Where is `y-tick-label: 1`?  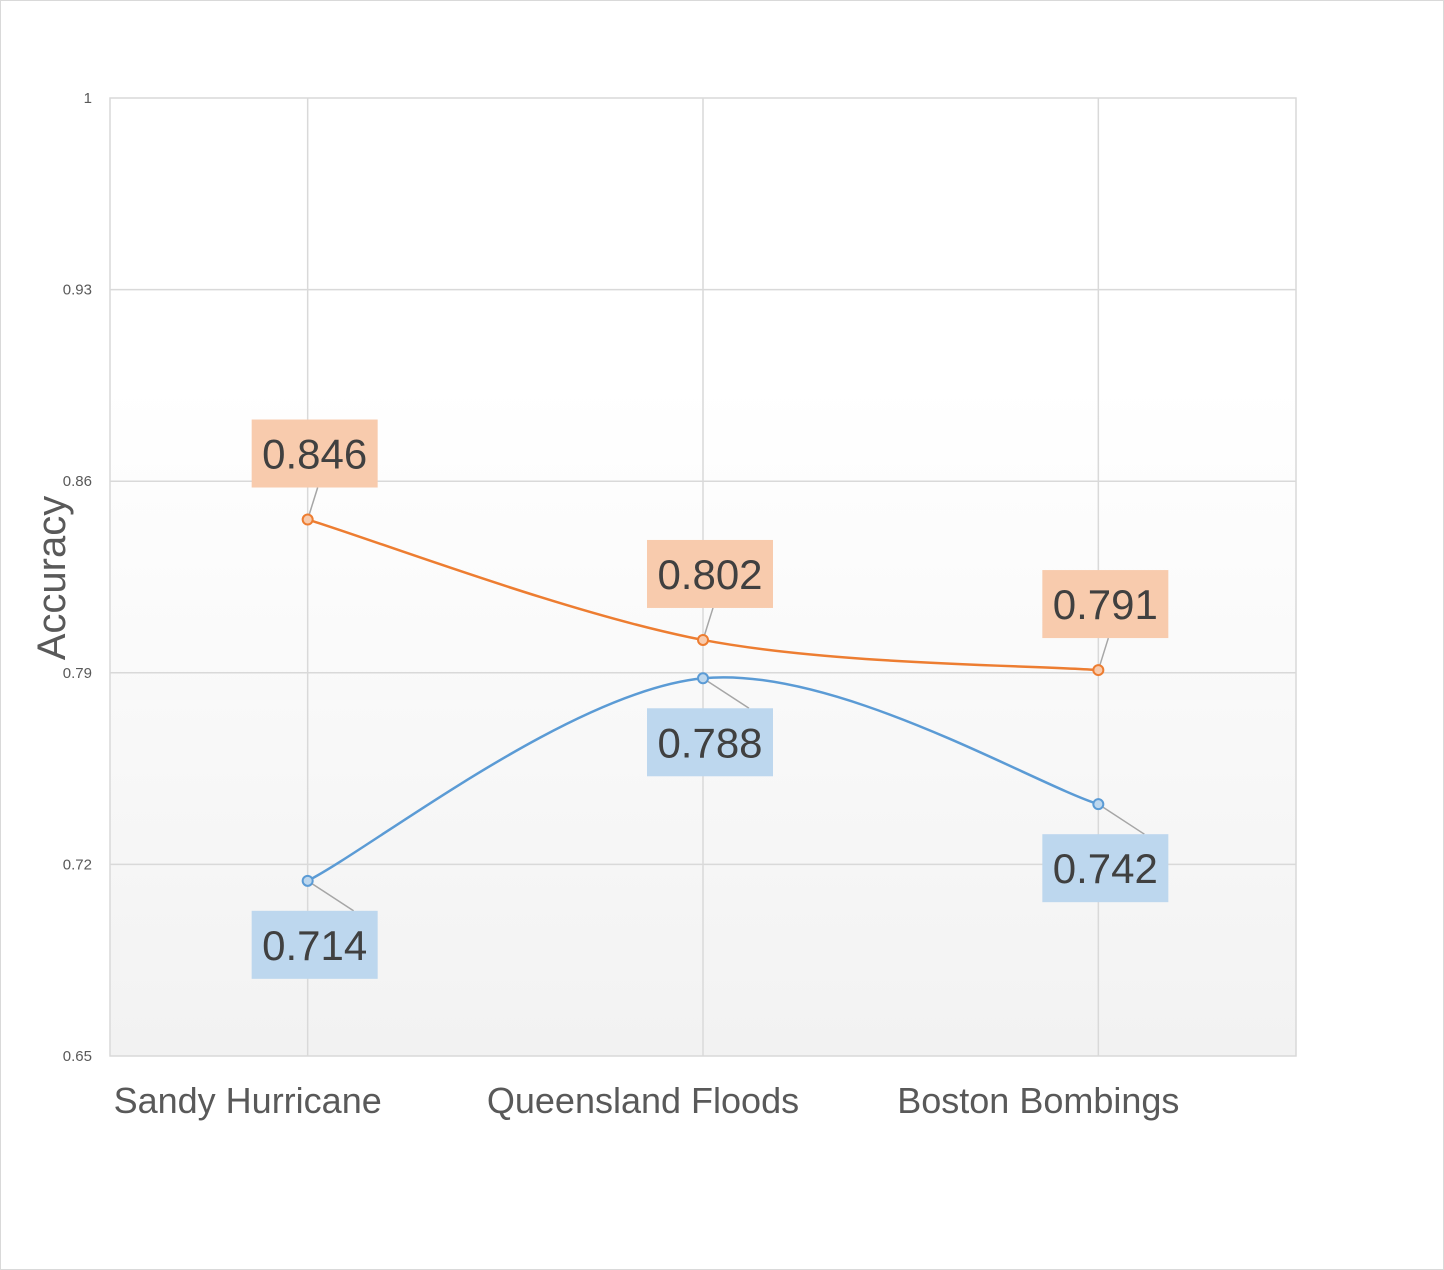 y-tick-label: 1 is located at coordinates (88, 98).